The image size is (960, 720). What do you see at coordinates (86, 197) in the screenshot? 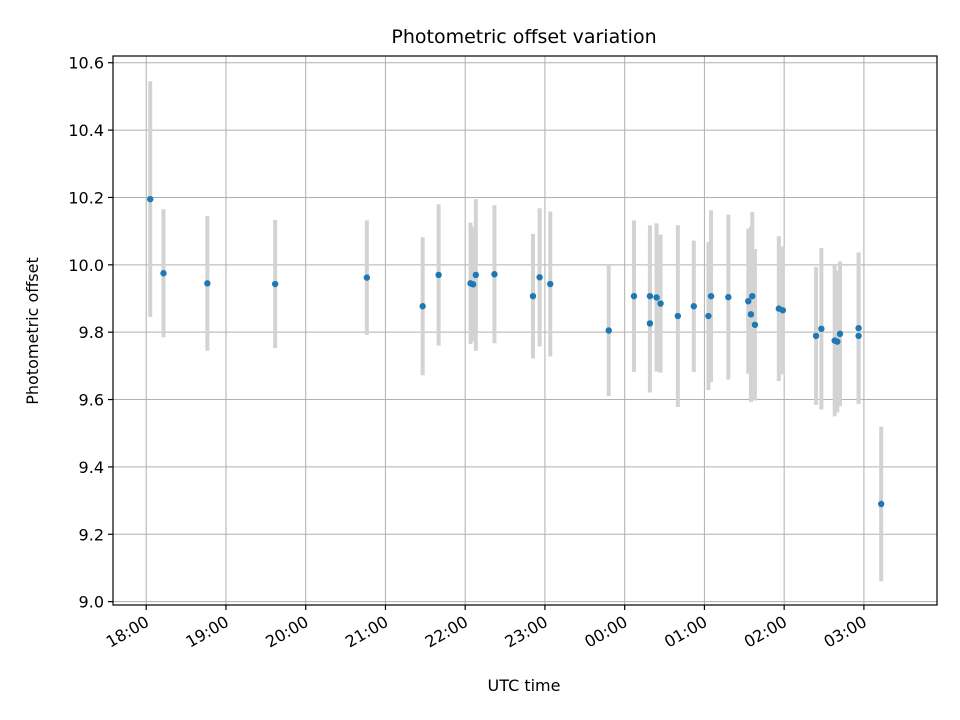
I see `y-tick-label: 10.2` at bounding box center [86, 197].